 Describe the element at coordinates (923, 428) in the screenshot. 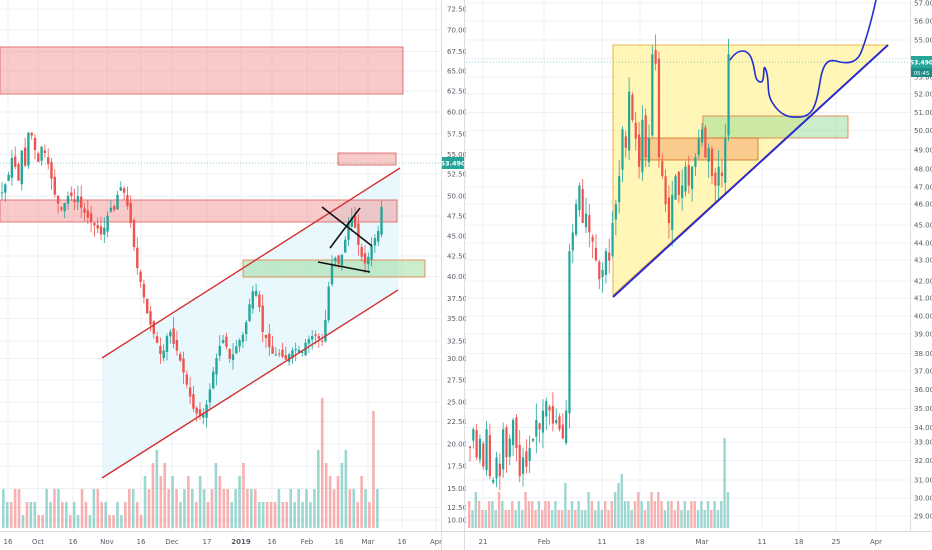

I see `right-price-tick-label: 34.000` at that location.